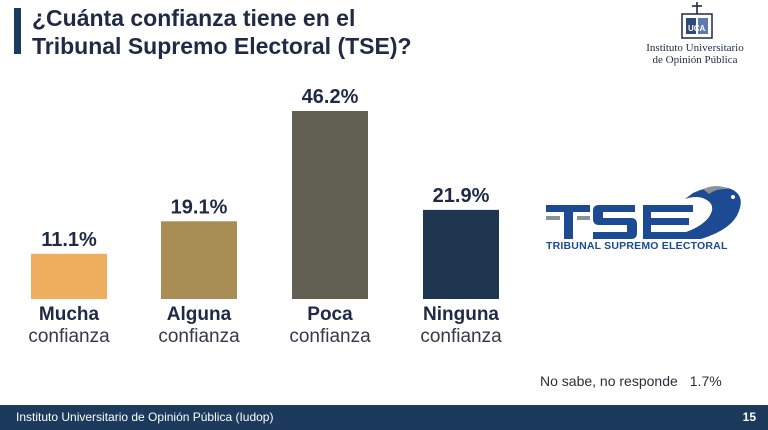 Image resolution: width=768 pixels, height=430 pixels. Describe the element at coordinates (69, 314) in the screenshot. I see `category-label-main: Mucha` at that location.